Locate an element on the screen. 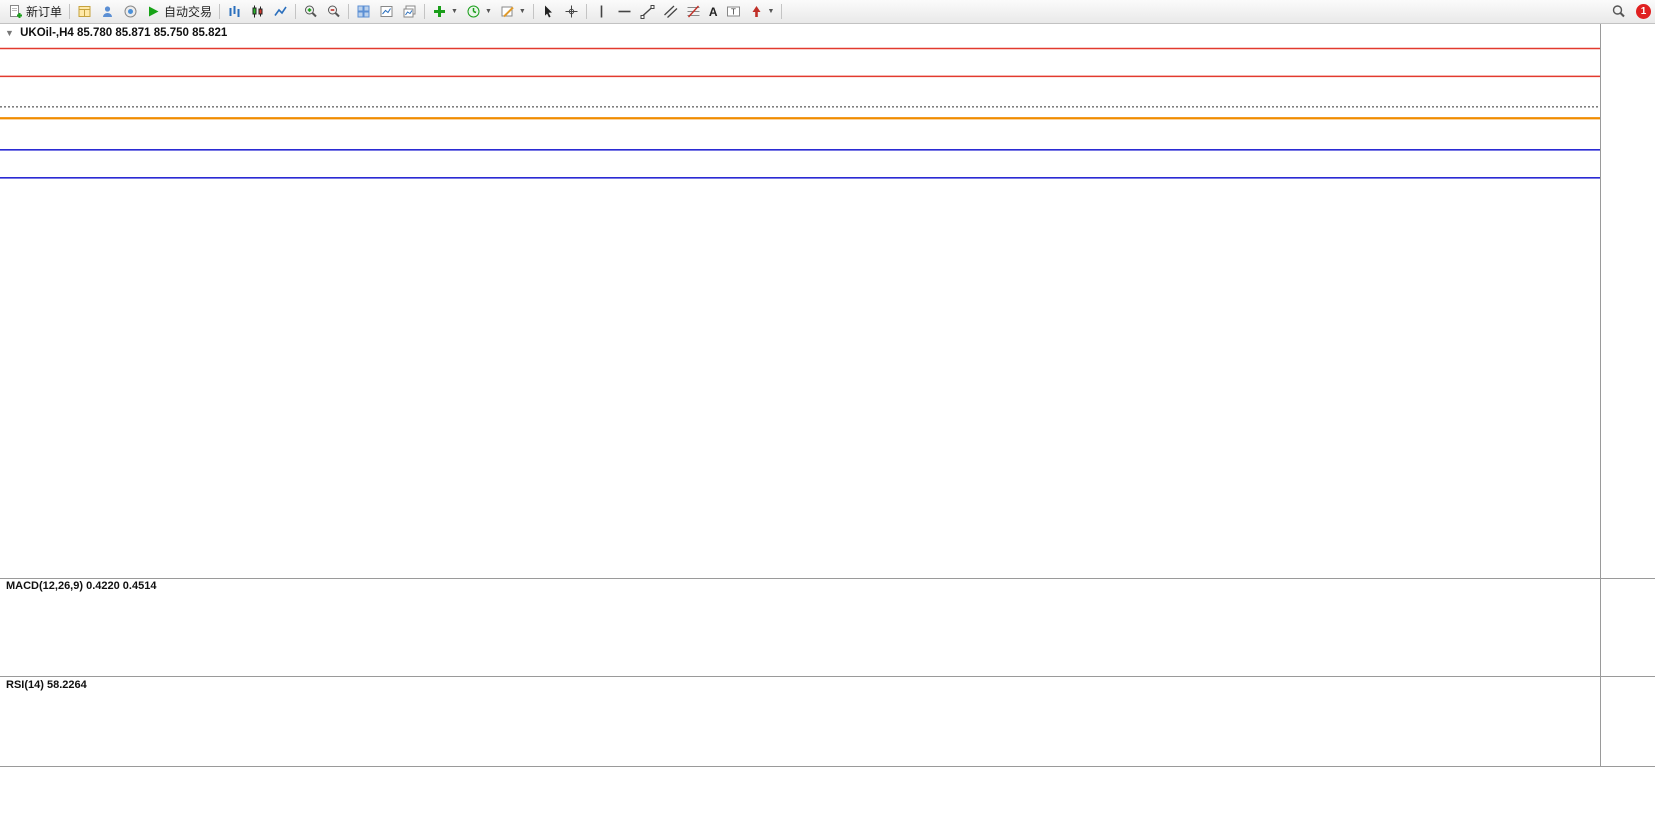  rsi-pane-divider is located at coordinates (827, 676).